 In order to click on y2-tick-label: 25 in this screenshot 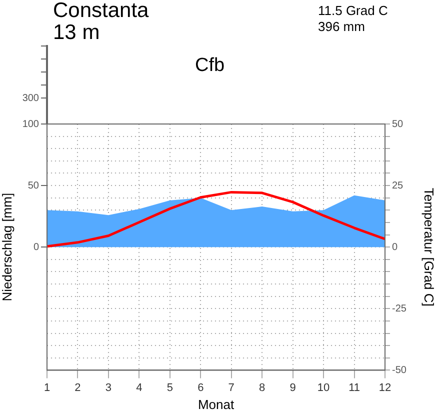, I will do `click(398, 186)`.